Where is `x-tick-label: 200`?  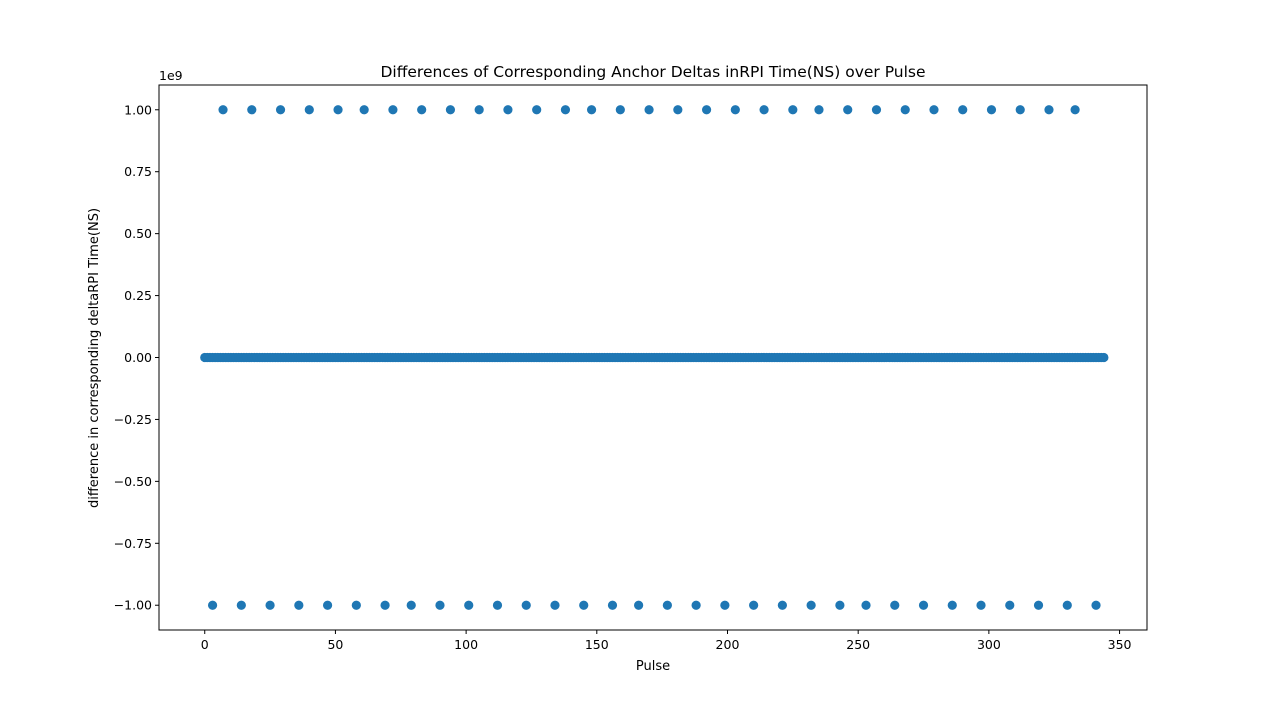 x-tick-label: 200 is located at coordinates (728, 644).